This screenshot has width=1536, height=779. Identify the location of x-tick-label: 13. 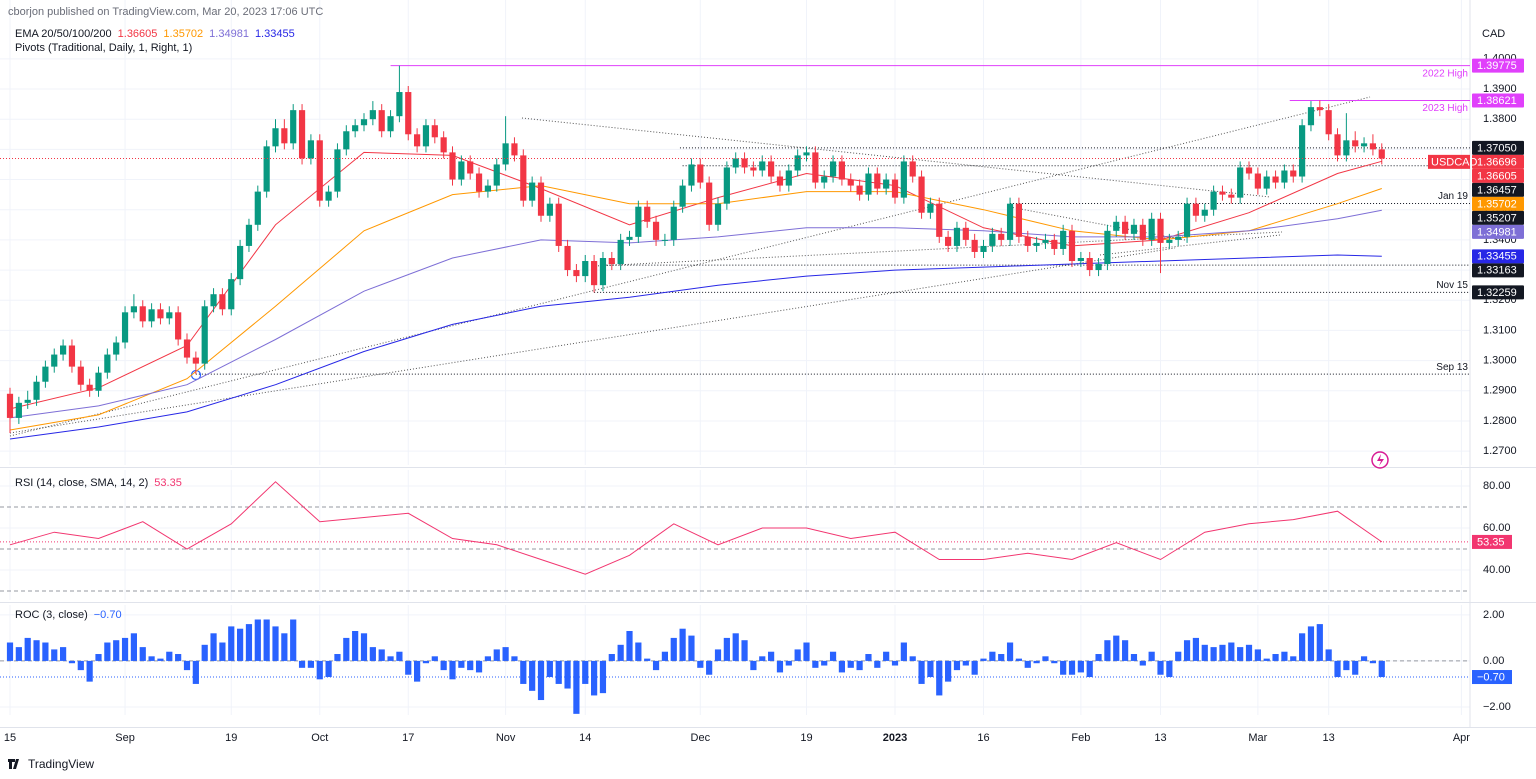
(1160, 738).